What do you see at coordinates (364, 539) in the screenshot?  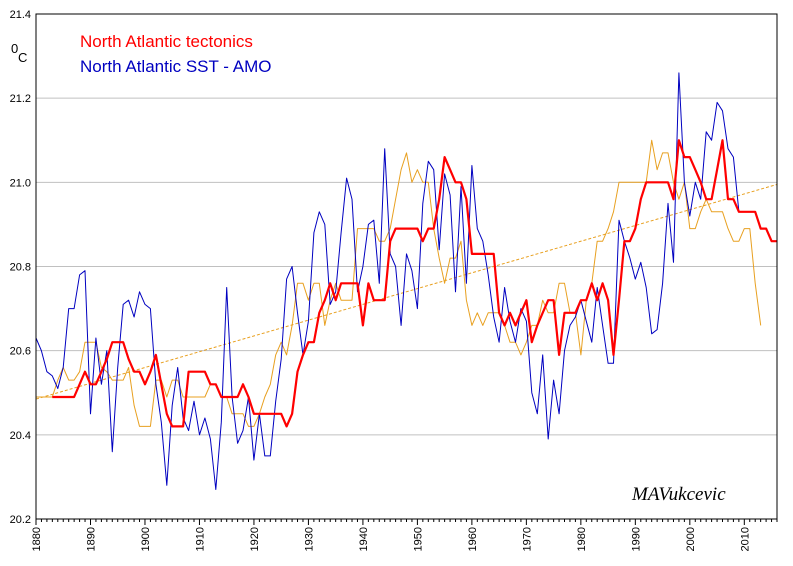 I see `x-tick-label: 1940` at bounding box center [364, 539].